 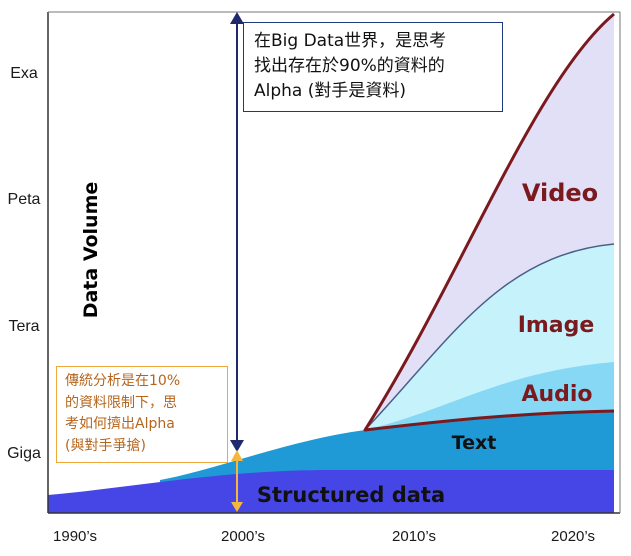 I want to click on traditional-line-3: 考如何擠出Alpha, so click(x=120, y=424).